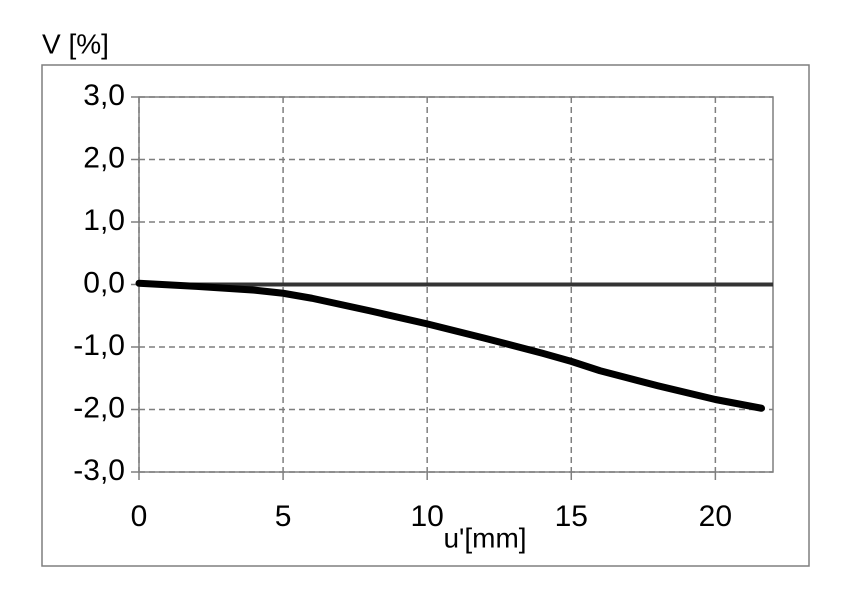 The height and width of the screenshot is (602, 844). Describe the element at coordinates (99, 345) in the screenshot. I see `y-tick-label: -1,0` at that location.